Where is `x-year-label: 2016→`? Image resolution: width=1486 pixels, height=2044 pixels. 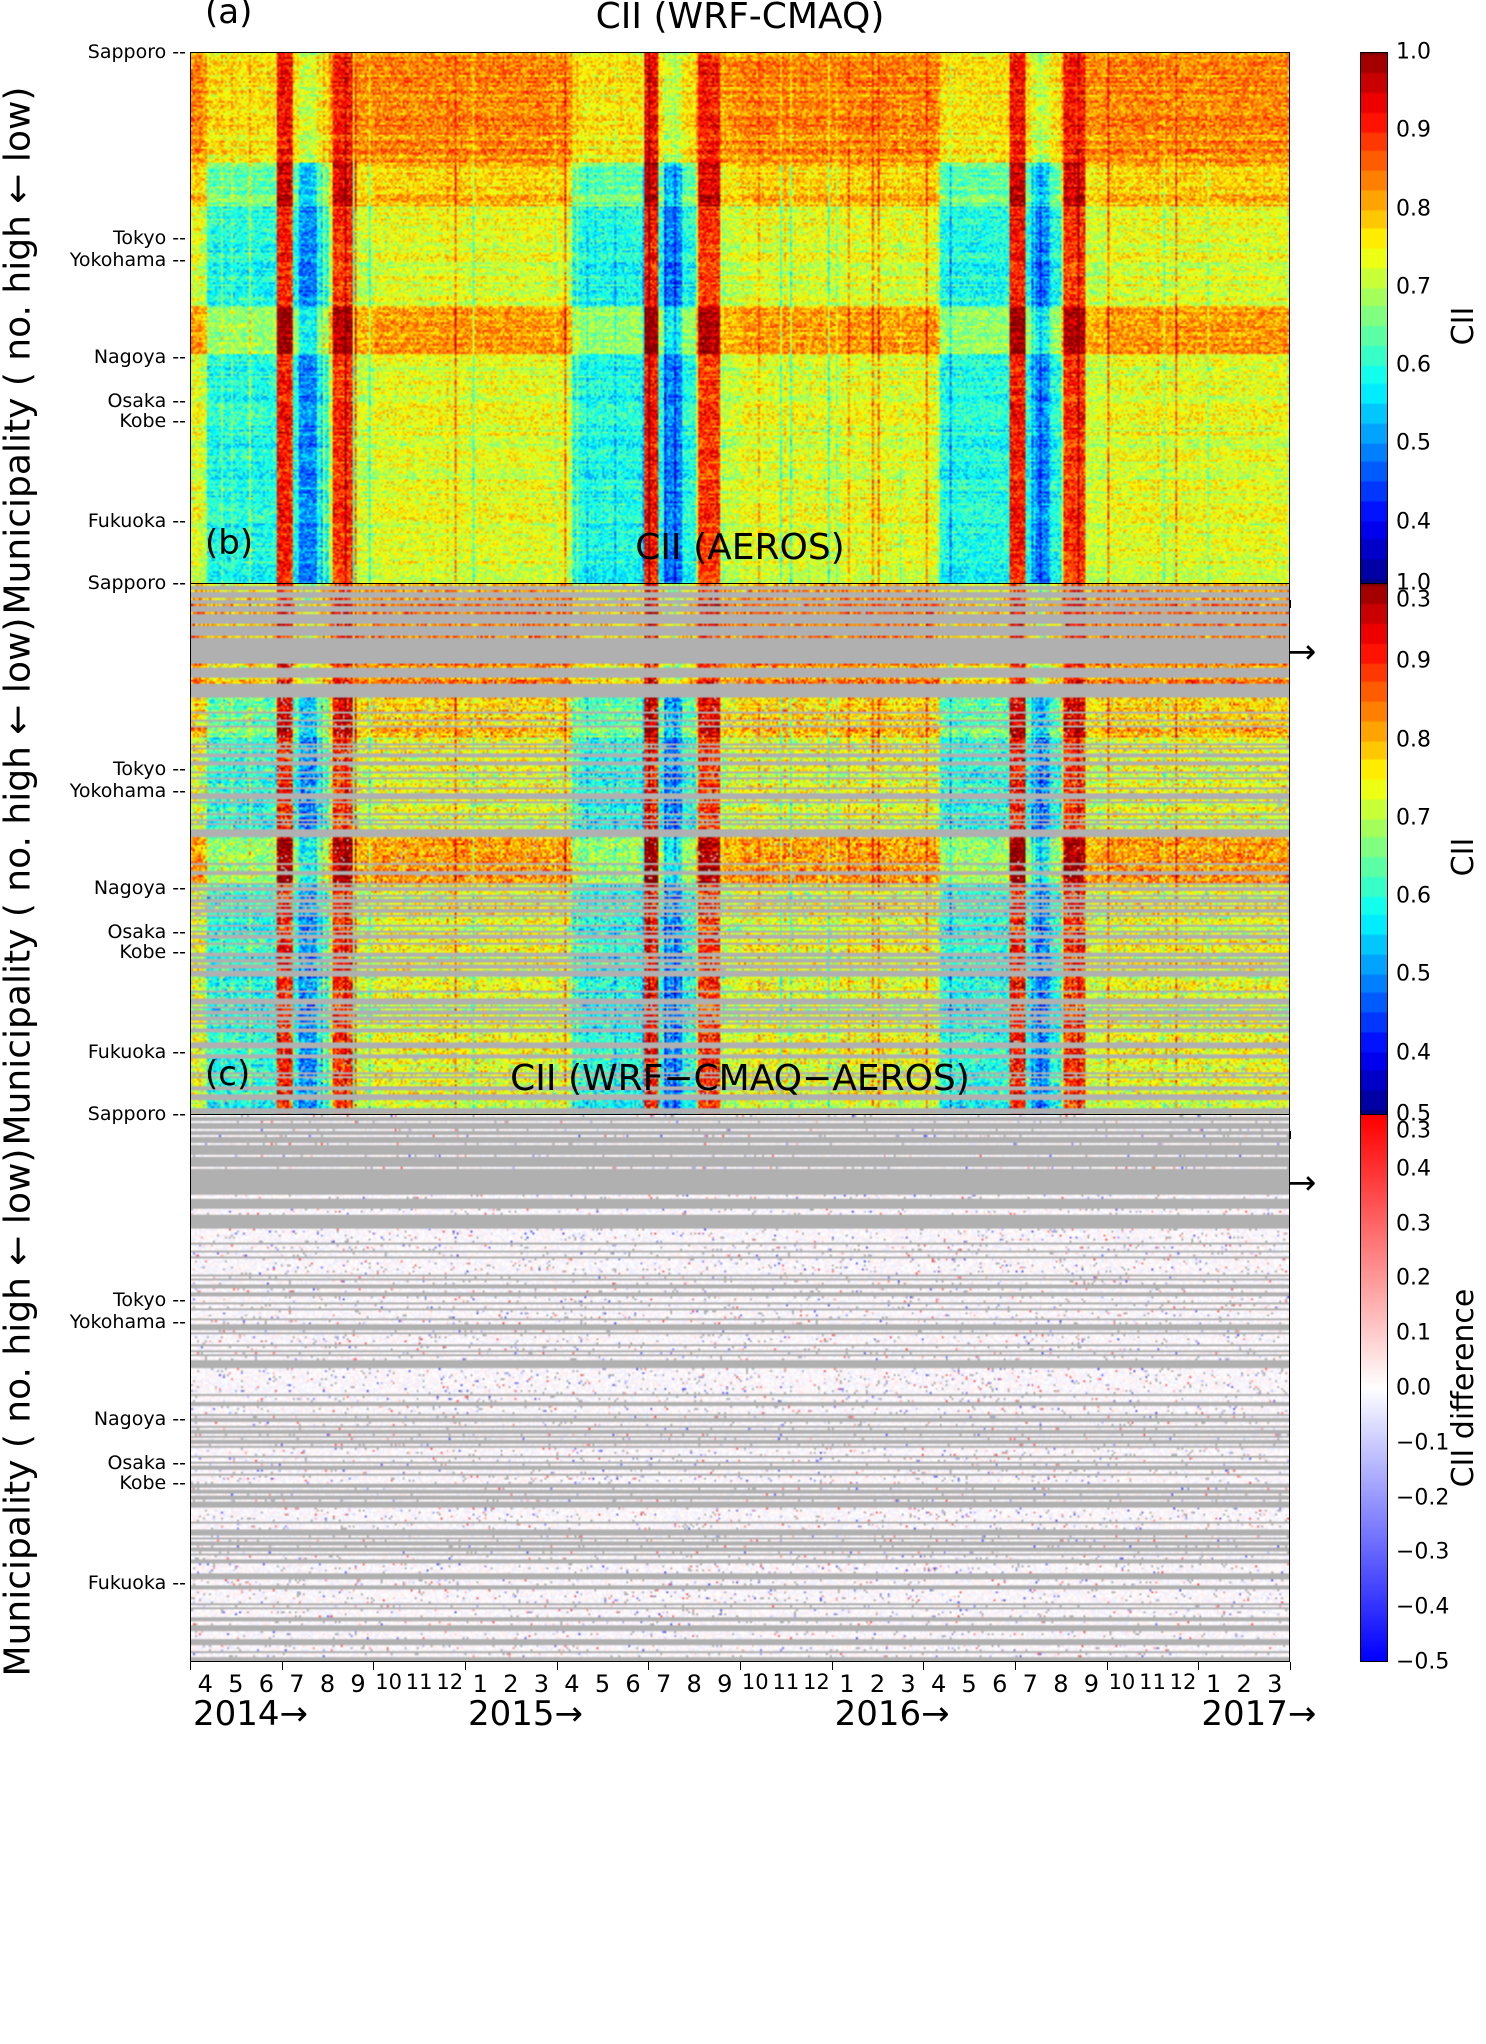
x-year-label: 2016→ is located at coordinates (892, 1714).